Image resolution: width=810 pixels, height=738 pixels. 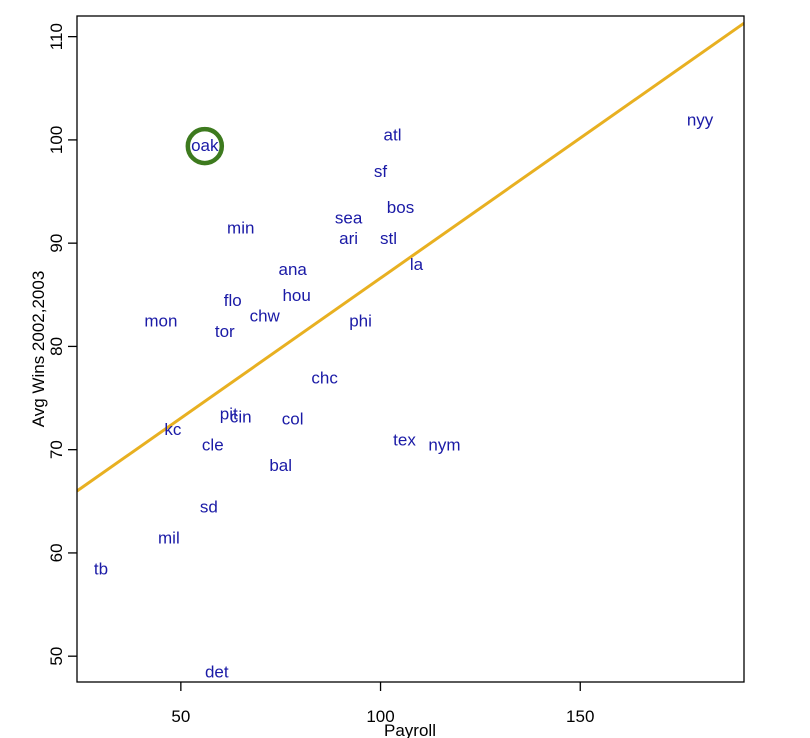 I want to click on point-label-ari: ari, so click(x=348, y=238).